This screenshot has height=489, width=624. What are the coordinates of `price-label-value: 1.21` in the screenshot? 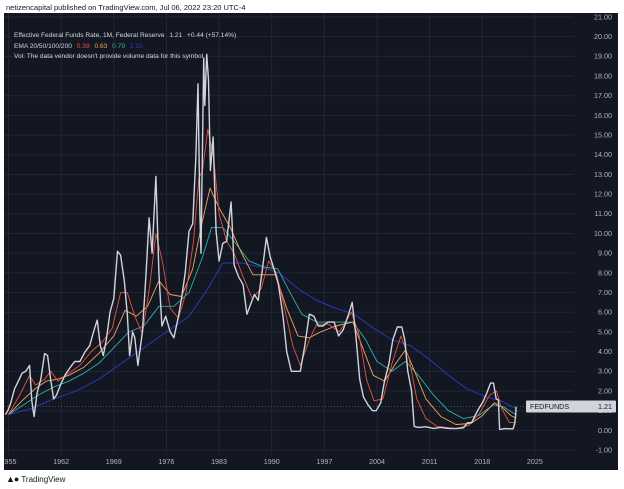 It's located at (605, 406).